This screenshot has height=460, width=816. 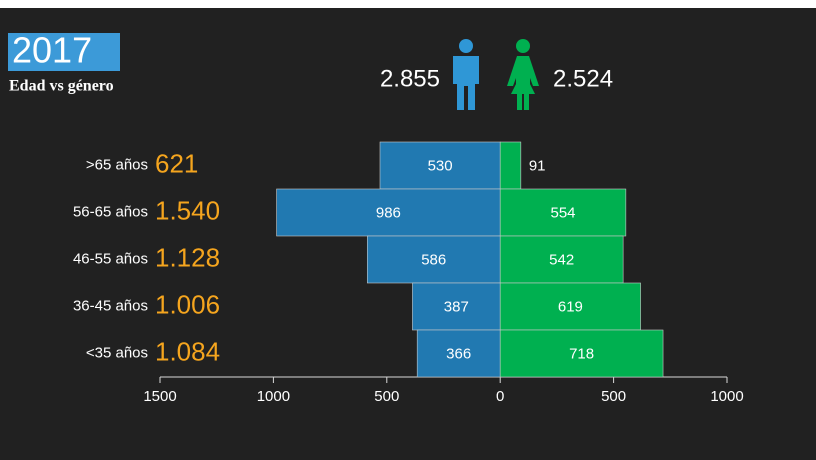 I want to click on category-label: 56-65 años, so click(x=110, y=211).